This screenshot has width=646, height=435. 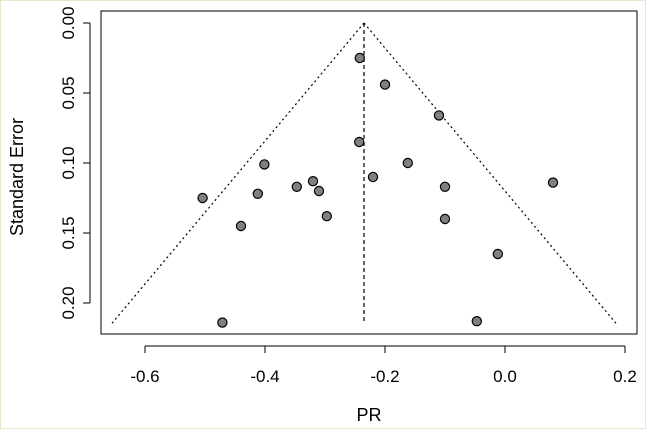 I want to click on x-tick-label: -0.2, so click(x=384, y=376).